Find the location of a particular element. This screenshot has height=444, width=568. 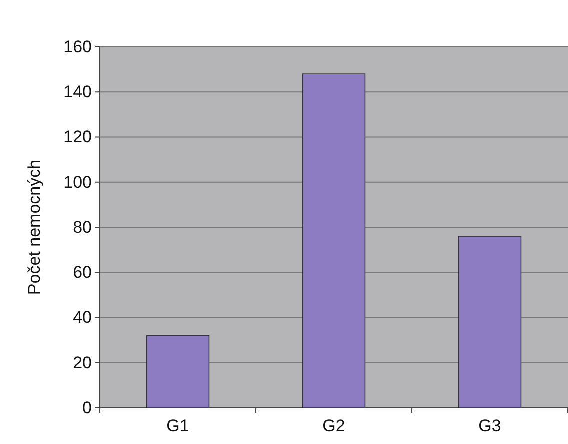

x-tick-label: G1 is located at coordinates (178, 426).